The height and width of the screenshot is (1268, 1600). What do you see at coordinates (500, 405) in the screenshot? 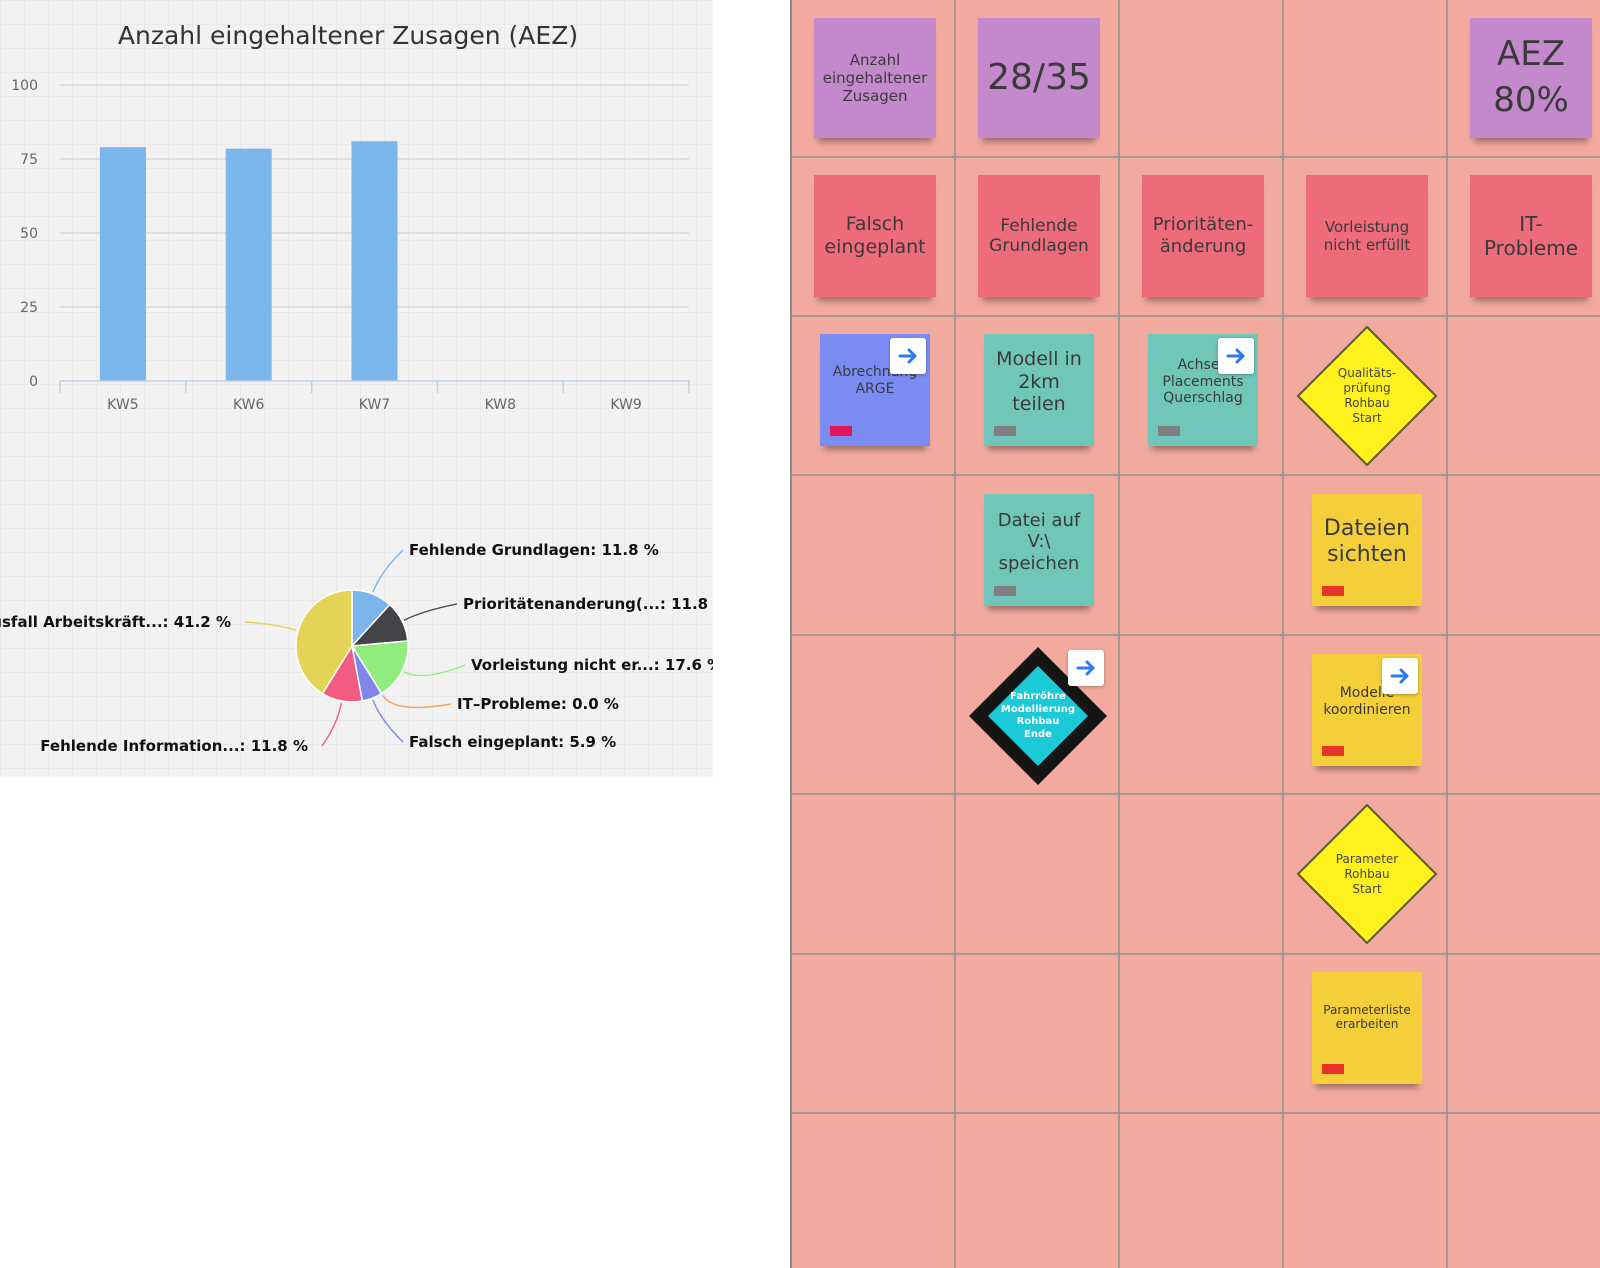
I see `x-tick-label: KW8` at bounding box center [500, 405].